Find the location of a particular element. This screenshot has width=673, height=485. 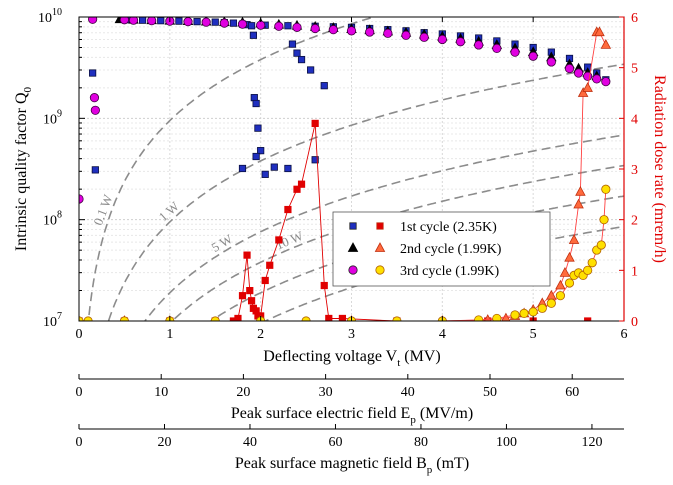

secondary-tick-label: 60 is located at coordinates (572, 392).